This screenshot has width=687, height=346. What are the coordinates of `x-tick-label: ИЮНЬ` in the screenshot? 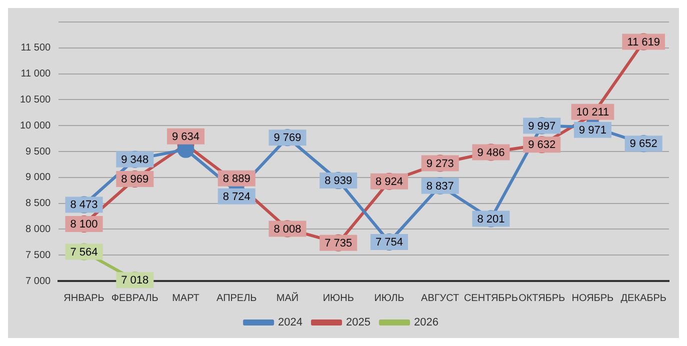 It's located at (338, 298).